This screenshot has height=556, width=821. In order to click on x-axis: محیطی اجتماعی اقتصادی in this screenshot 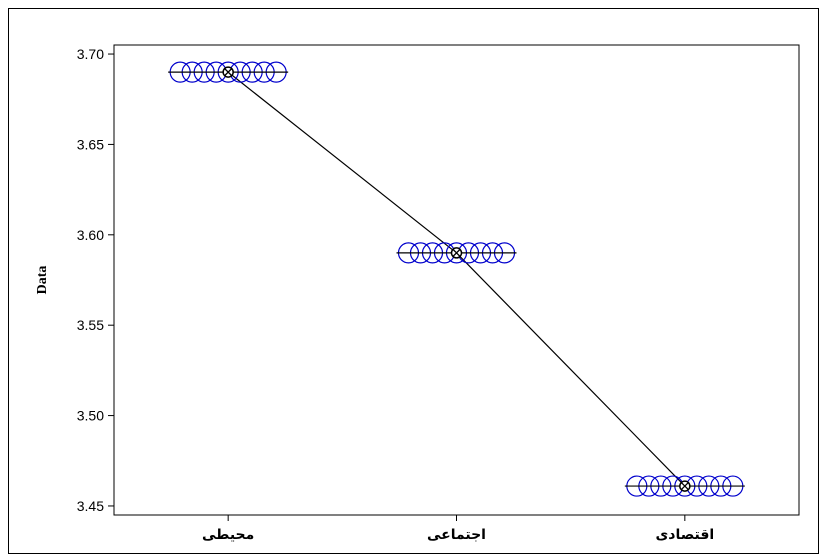, I will do `click(458, 529)`.